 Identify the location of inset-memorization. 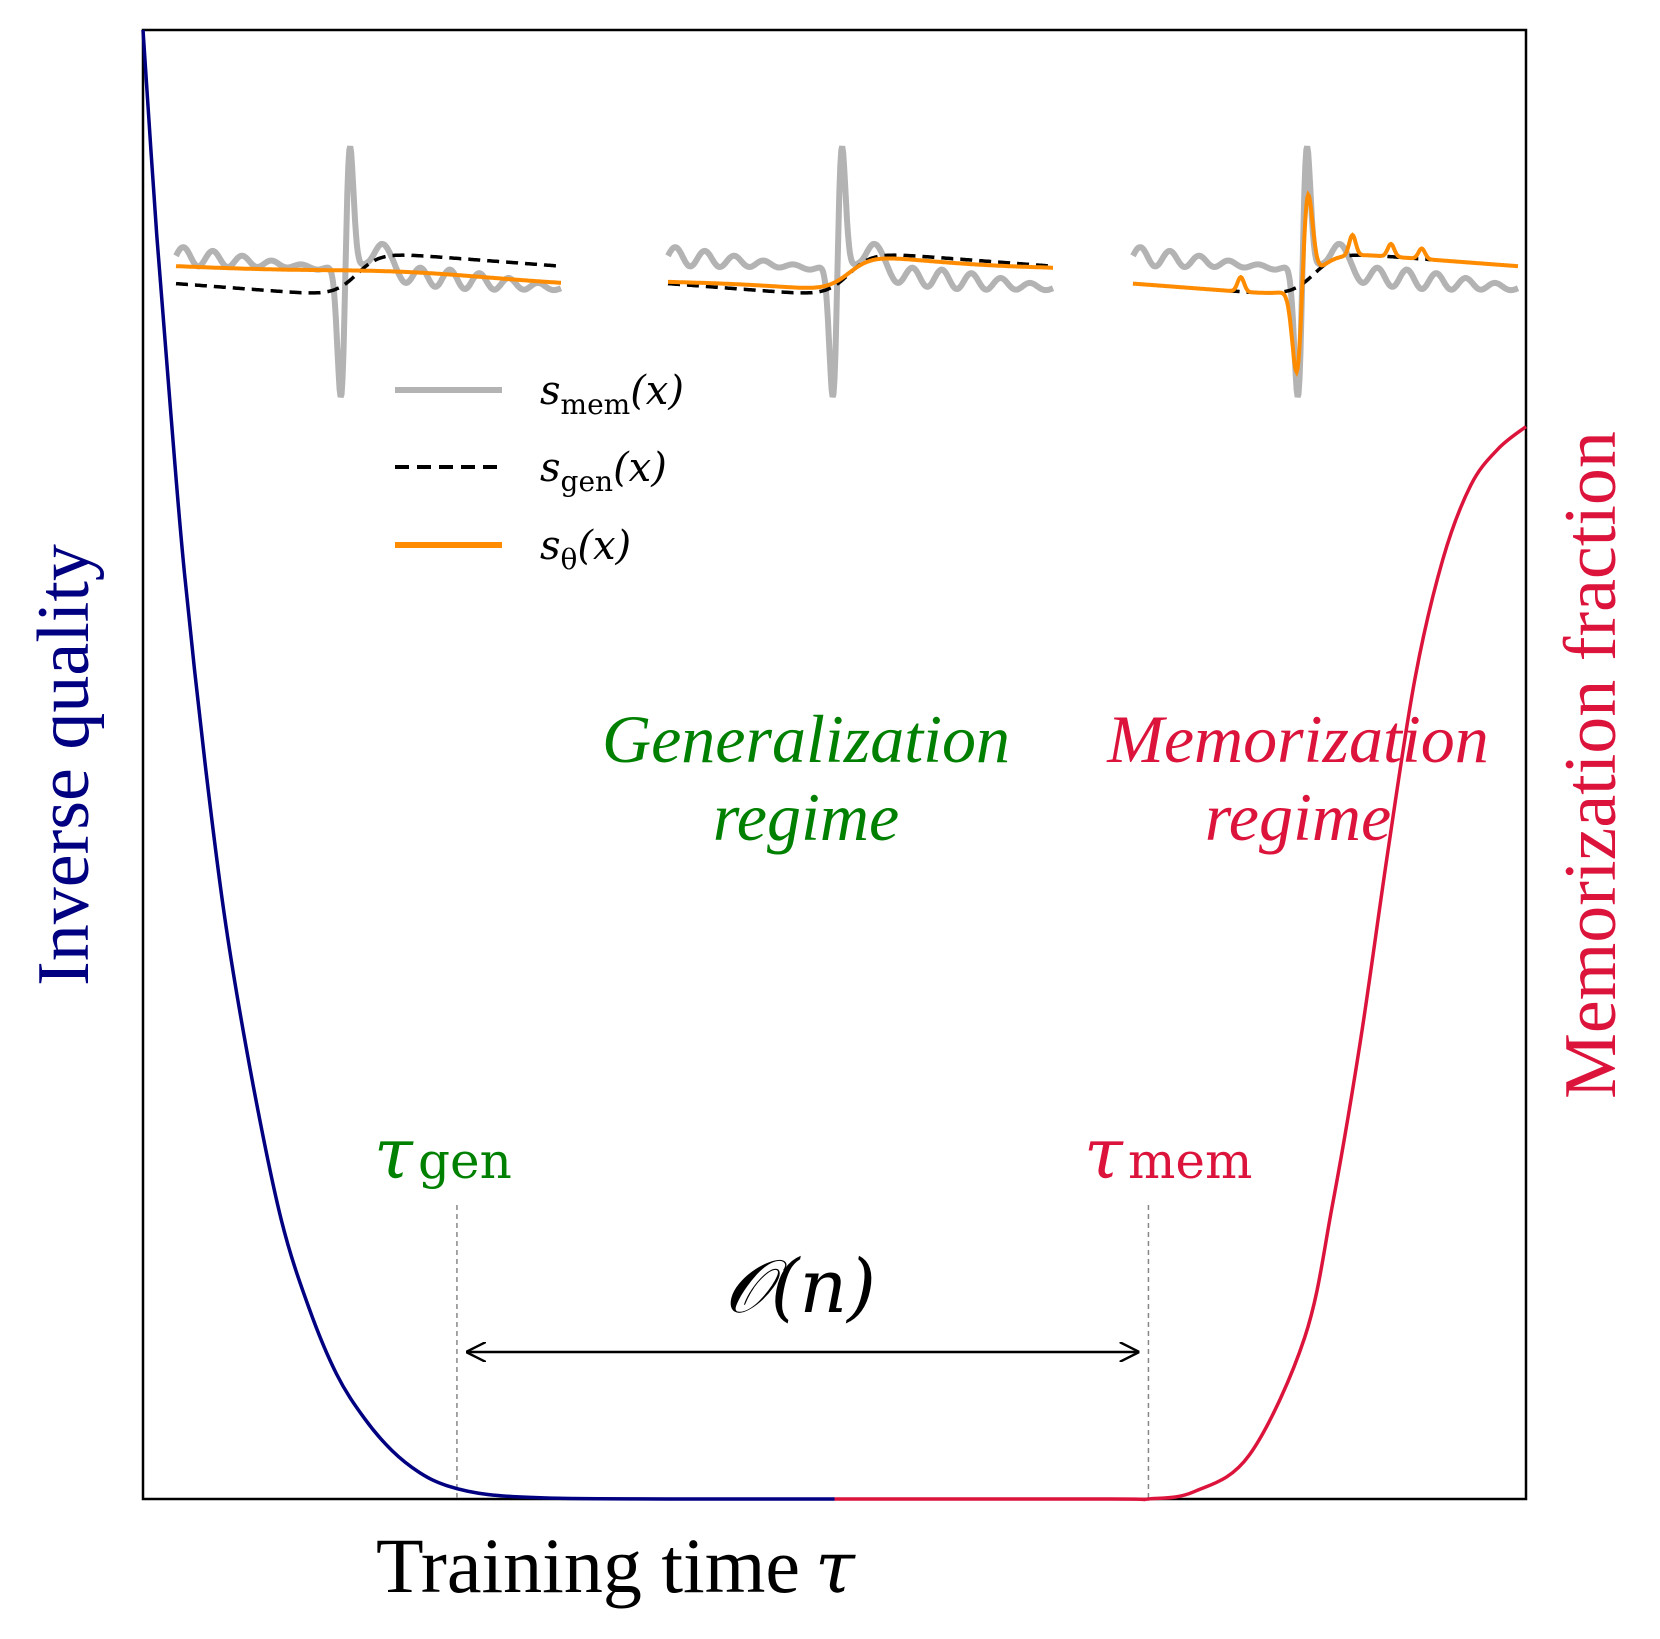
(1325, 271).